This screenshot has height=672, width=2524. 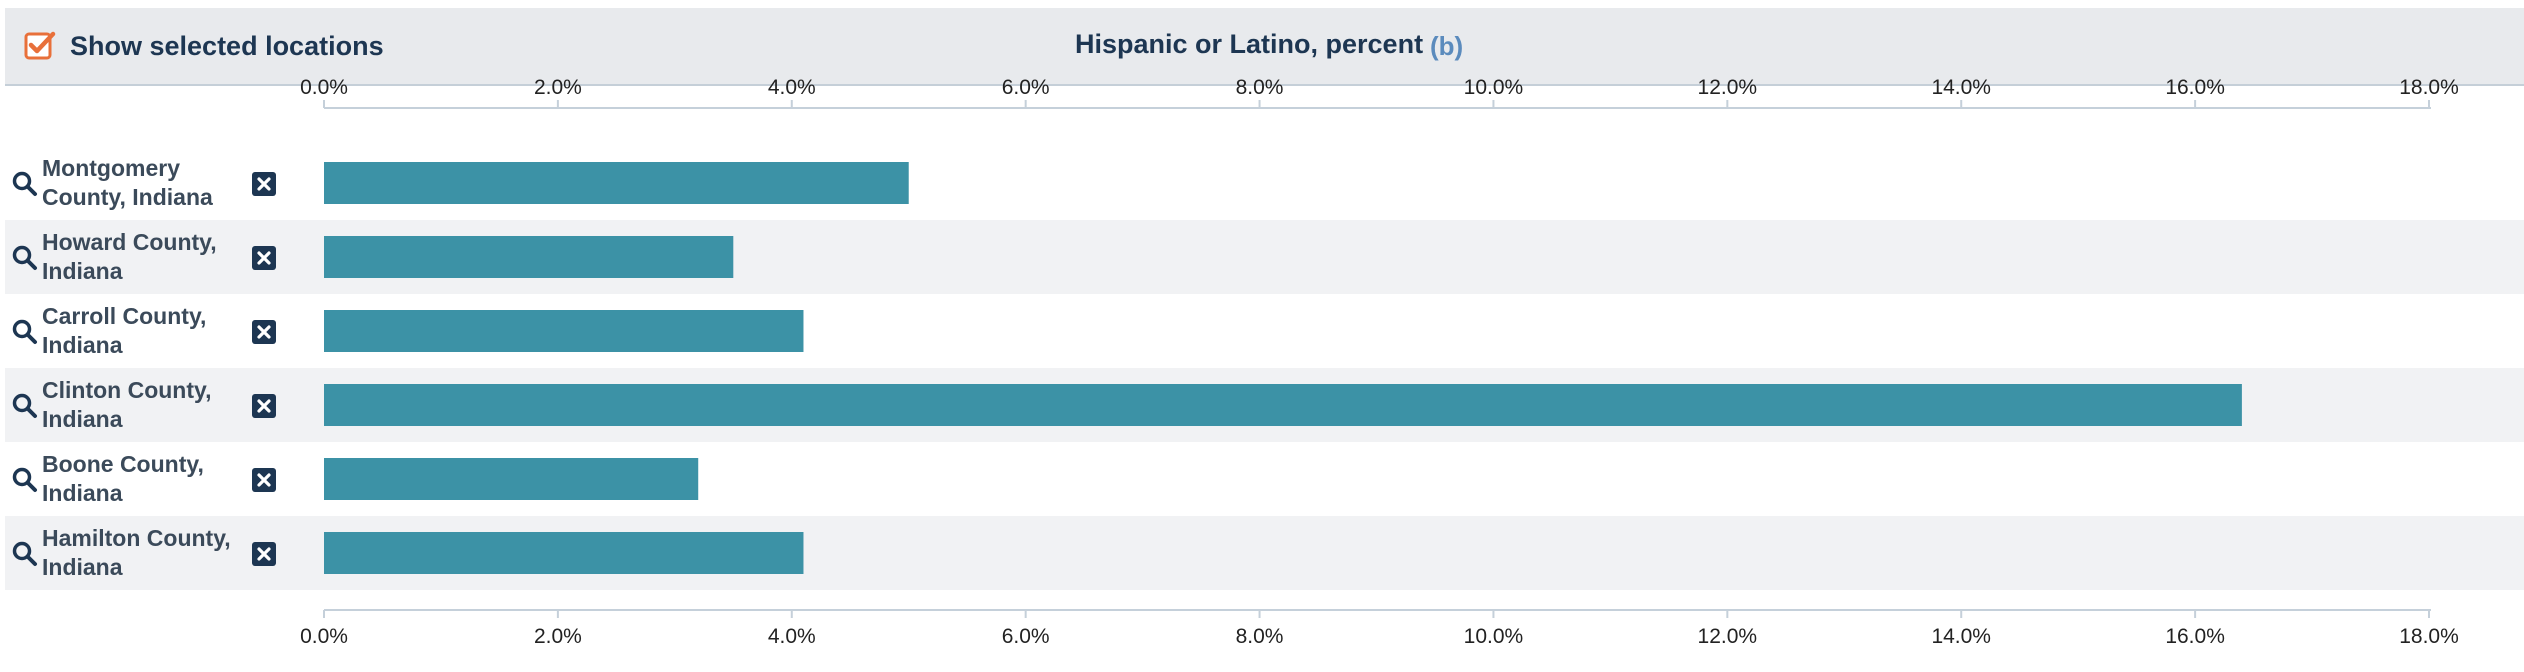 I want to click on location-name: Howard County, Indiana, so click(x=129, y=256).